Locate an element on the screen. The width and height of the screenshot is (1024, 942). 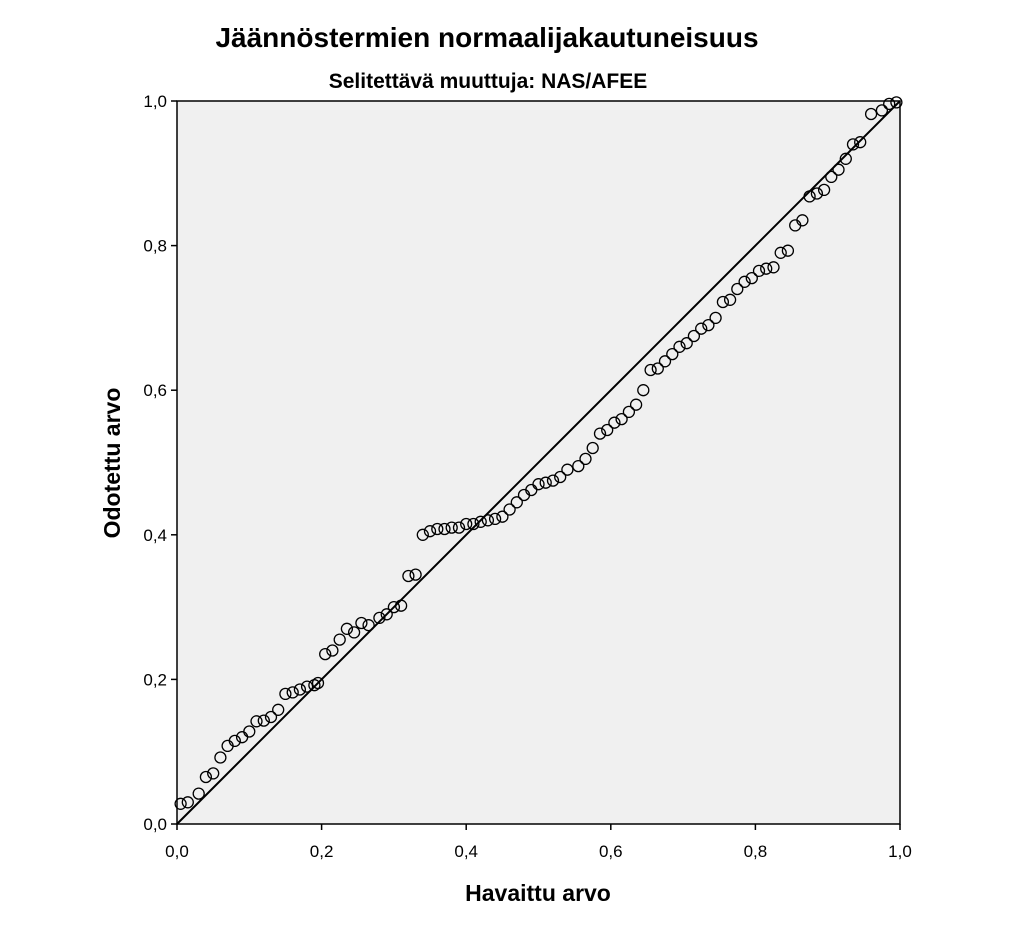
x-axis-label: Havaittu arvo is located at coordinates (538, 893).